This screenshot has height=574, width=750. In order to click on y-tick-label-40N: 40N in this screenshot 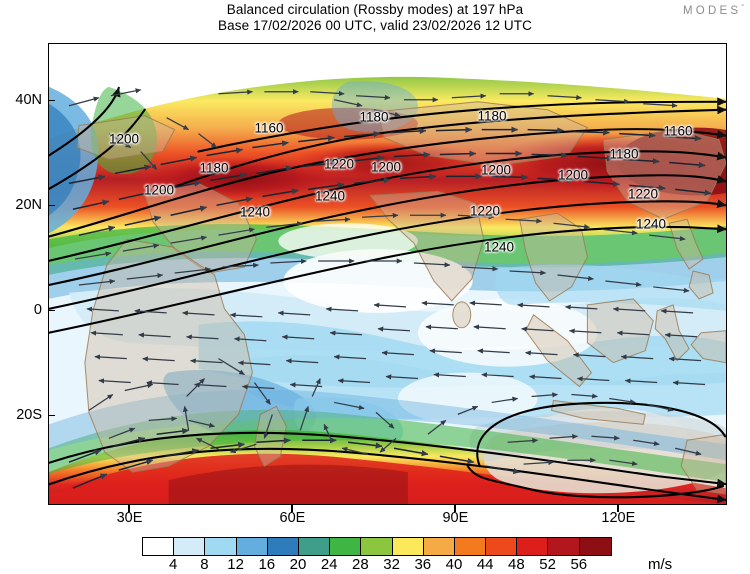, I will do `click(28, 99)`.